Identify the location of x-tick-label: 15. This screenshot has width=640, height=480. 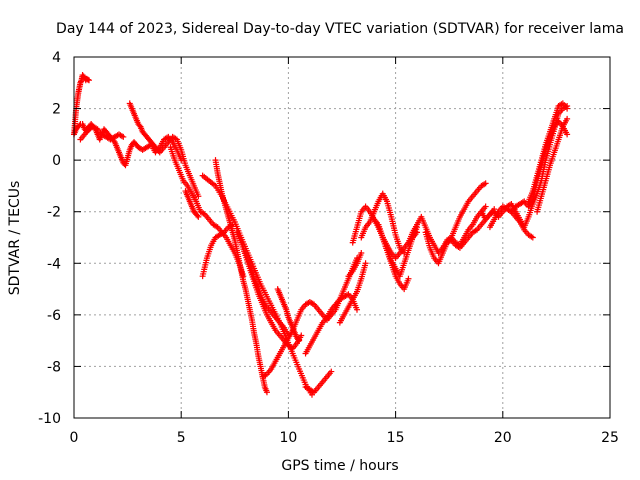
(396, 438).